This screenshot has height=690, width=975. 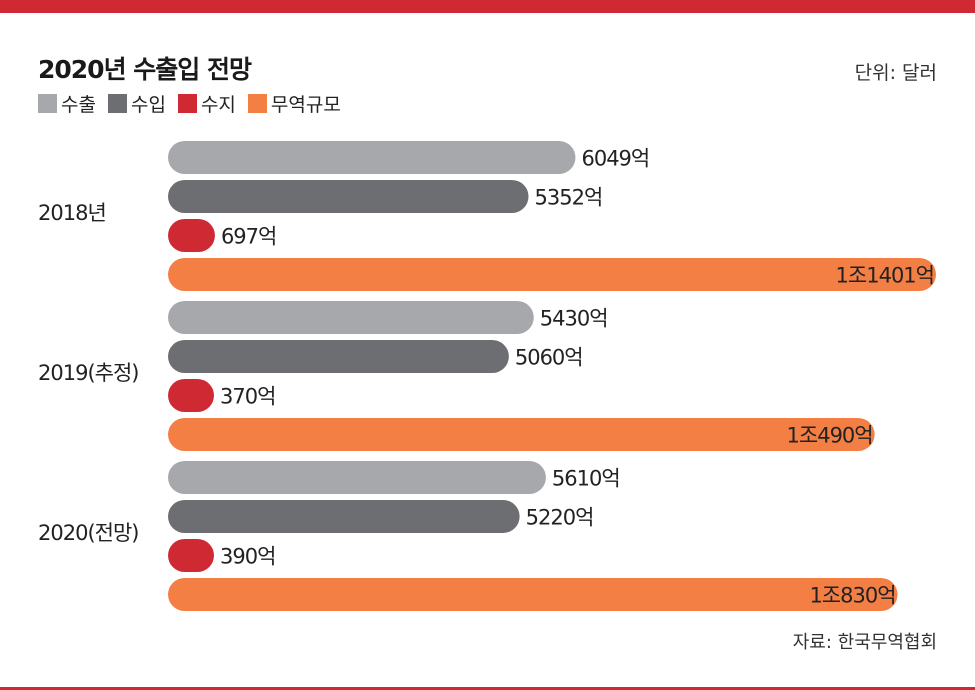 I want to click on legend-item-balance: 수지, so click(x=206, y=103).